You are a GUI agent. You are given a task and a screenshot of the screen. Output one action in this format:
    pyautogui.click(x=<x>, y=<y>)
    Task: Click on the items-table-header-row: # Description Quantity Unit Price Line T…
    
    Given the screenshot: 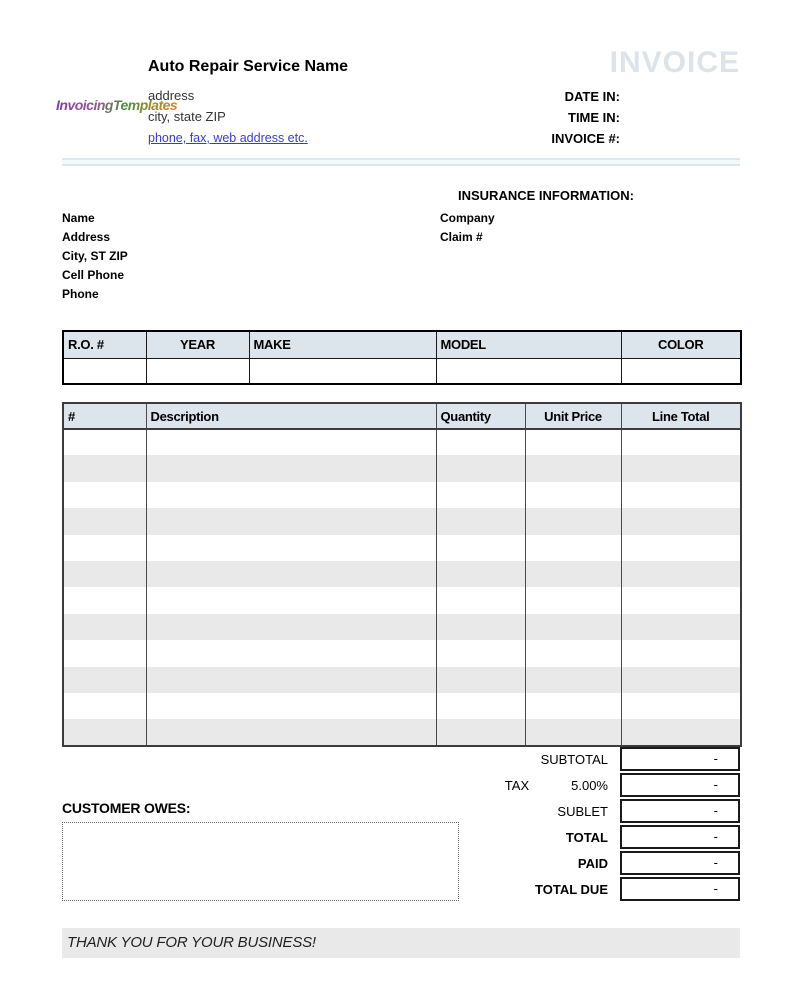 What is the action you would take?
    pyautogui.click(x=402, y=416)
    